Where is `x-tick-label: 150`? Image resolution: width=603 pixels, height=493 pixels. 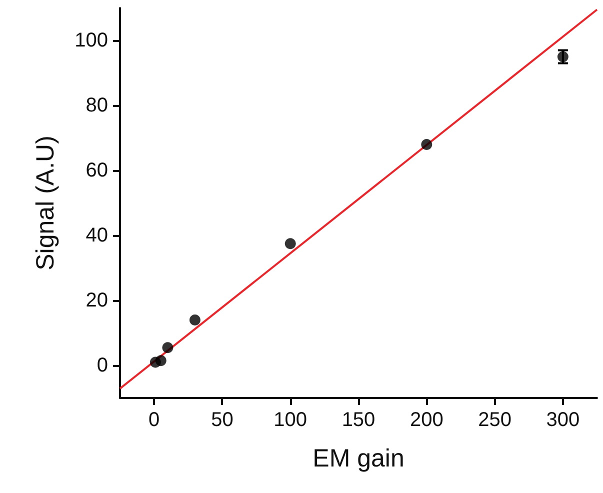
x-tick-label: 150 is located at coordinates (359, 420).